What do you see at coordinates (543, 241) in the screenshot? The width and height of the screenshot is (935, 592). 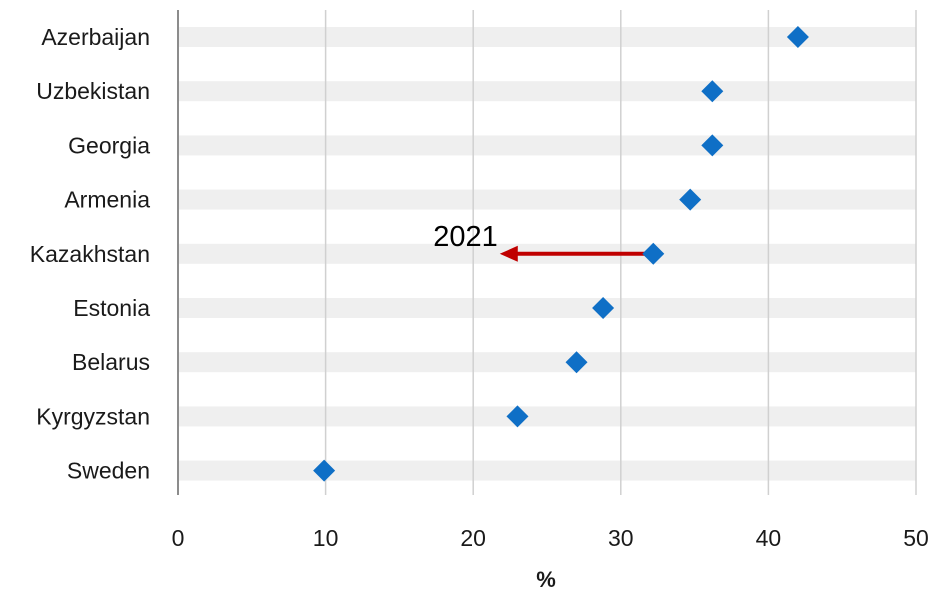 I see `annotation-2021: 2021` at bounding box center [543, 241].